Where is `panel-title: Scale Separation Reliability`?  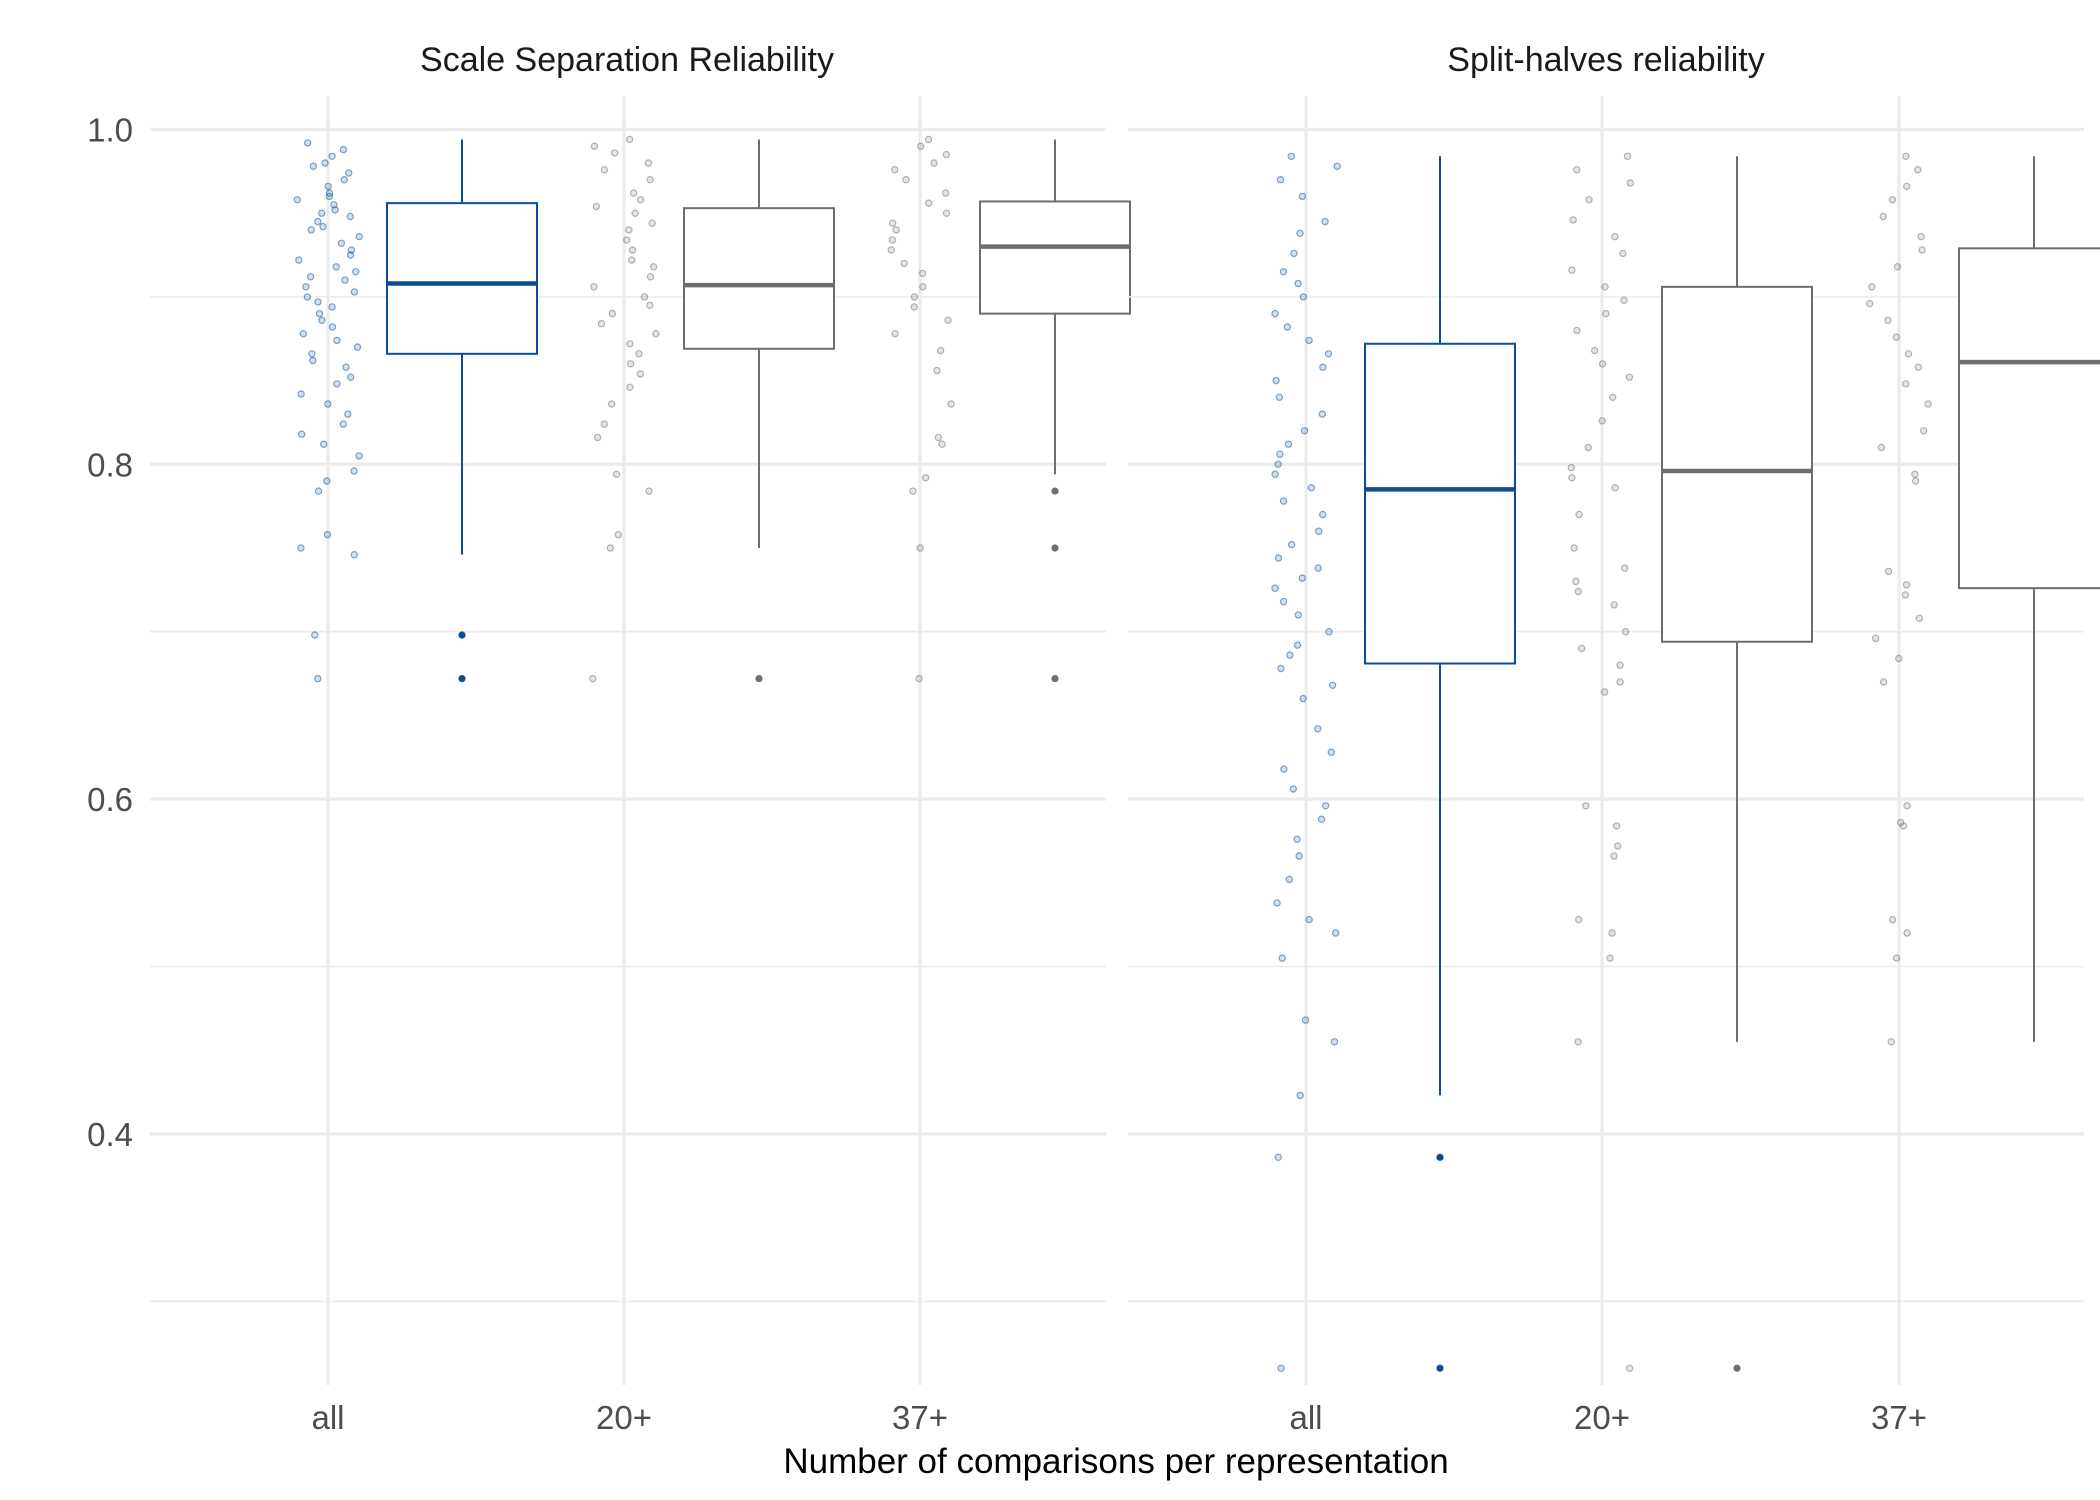 panel-title: Scale Separation Reliability is located at coordinates (627, 60).